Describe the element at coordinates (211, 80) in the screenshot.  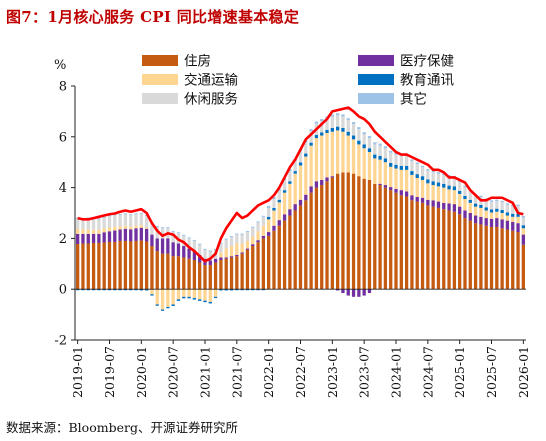
I see `legend-label-2: 交通运输` at that location.